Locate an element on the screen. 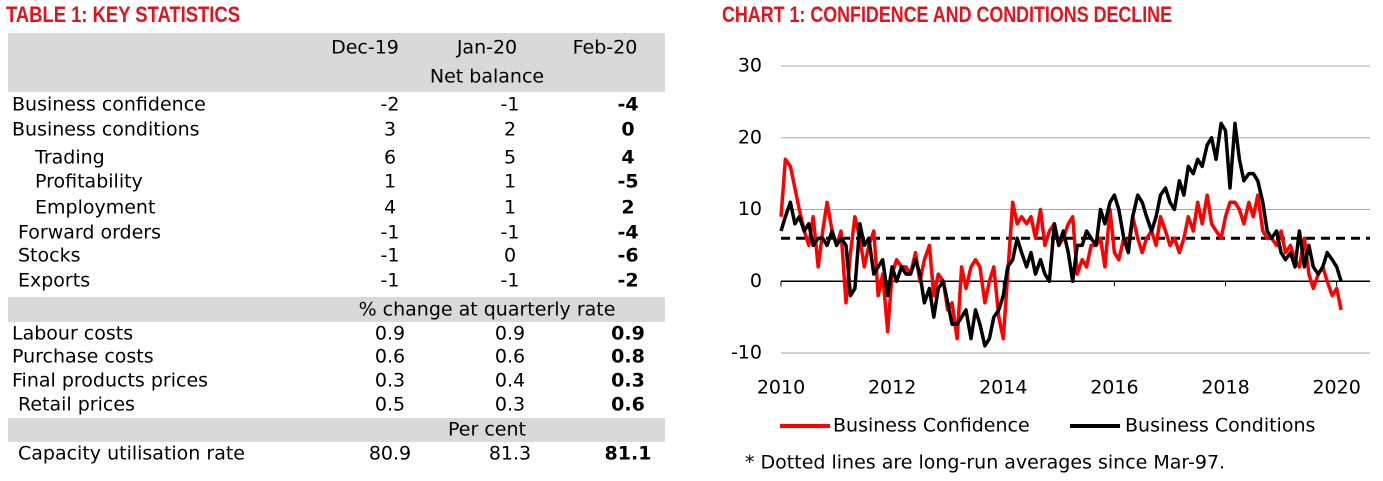 The width and height of the screenshot is (1383, 481). row-label: Trading is located at coordinates (69, 158).